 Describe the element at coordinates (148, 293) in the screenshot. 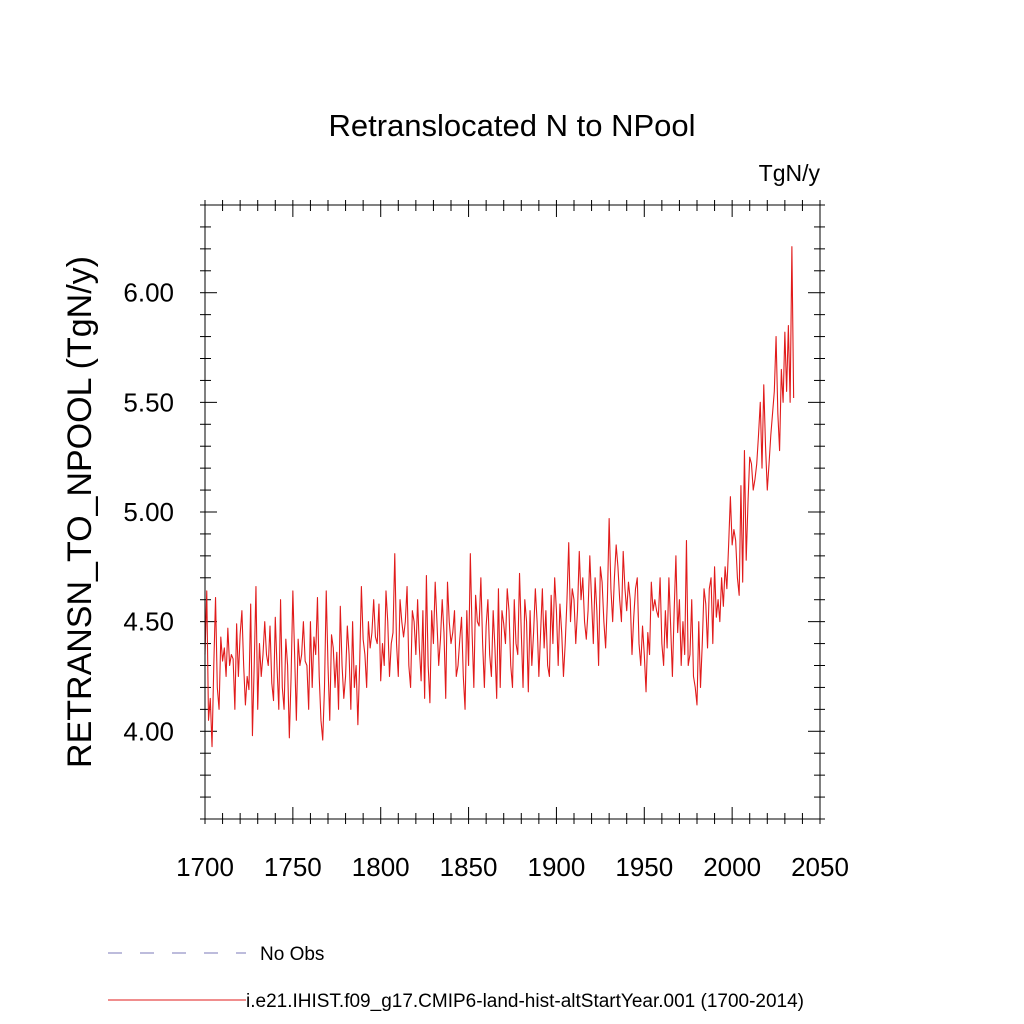

I see `y-tick-label: 6.00` at that location.